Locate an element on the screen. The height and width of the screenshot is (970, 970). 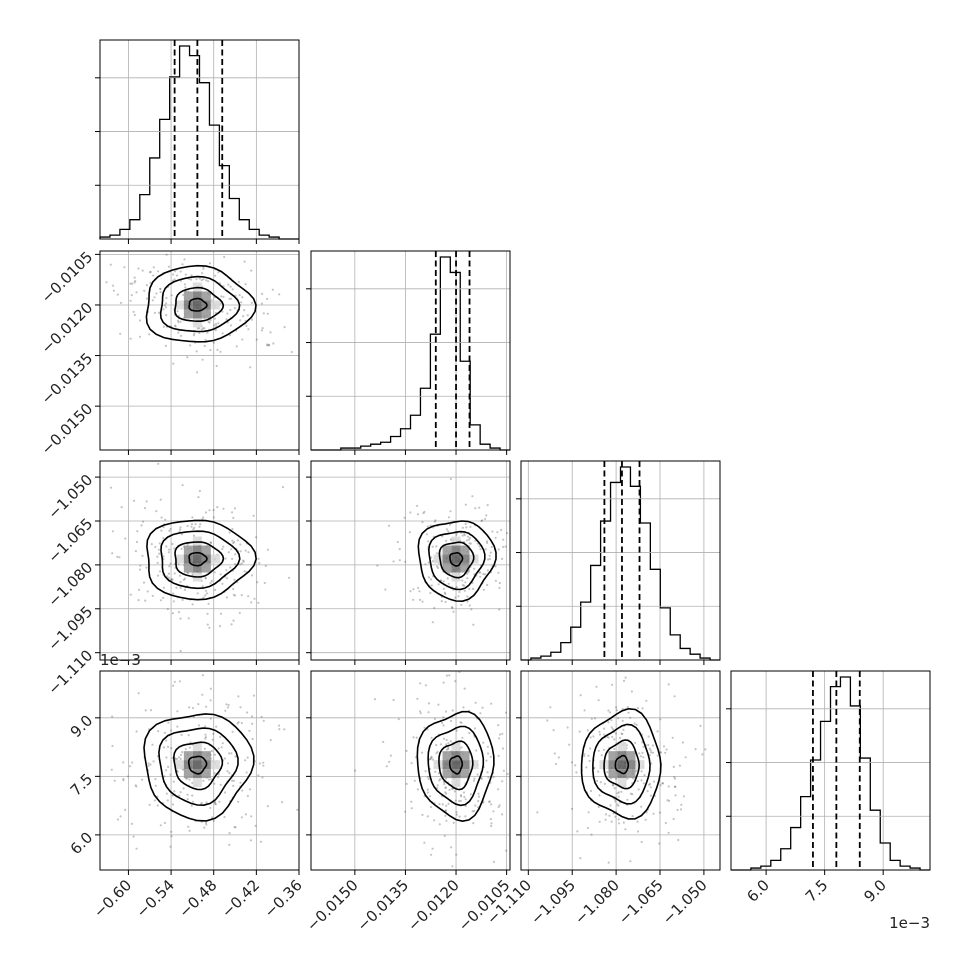
panel-frame is located at coordinates (199, 560).